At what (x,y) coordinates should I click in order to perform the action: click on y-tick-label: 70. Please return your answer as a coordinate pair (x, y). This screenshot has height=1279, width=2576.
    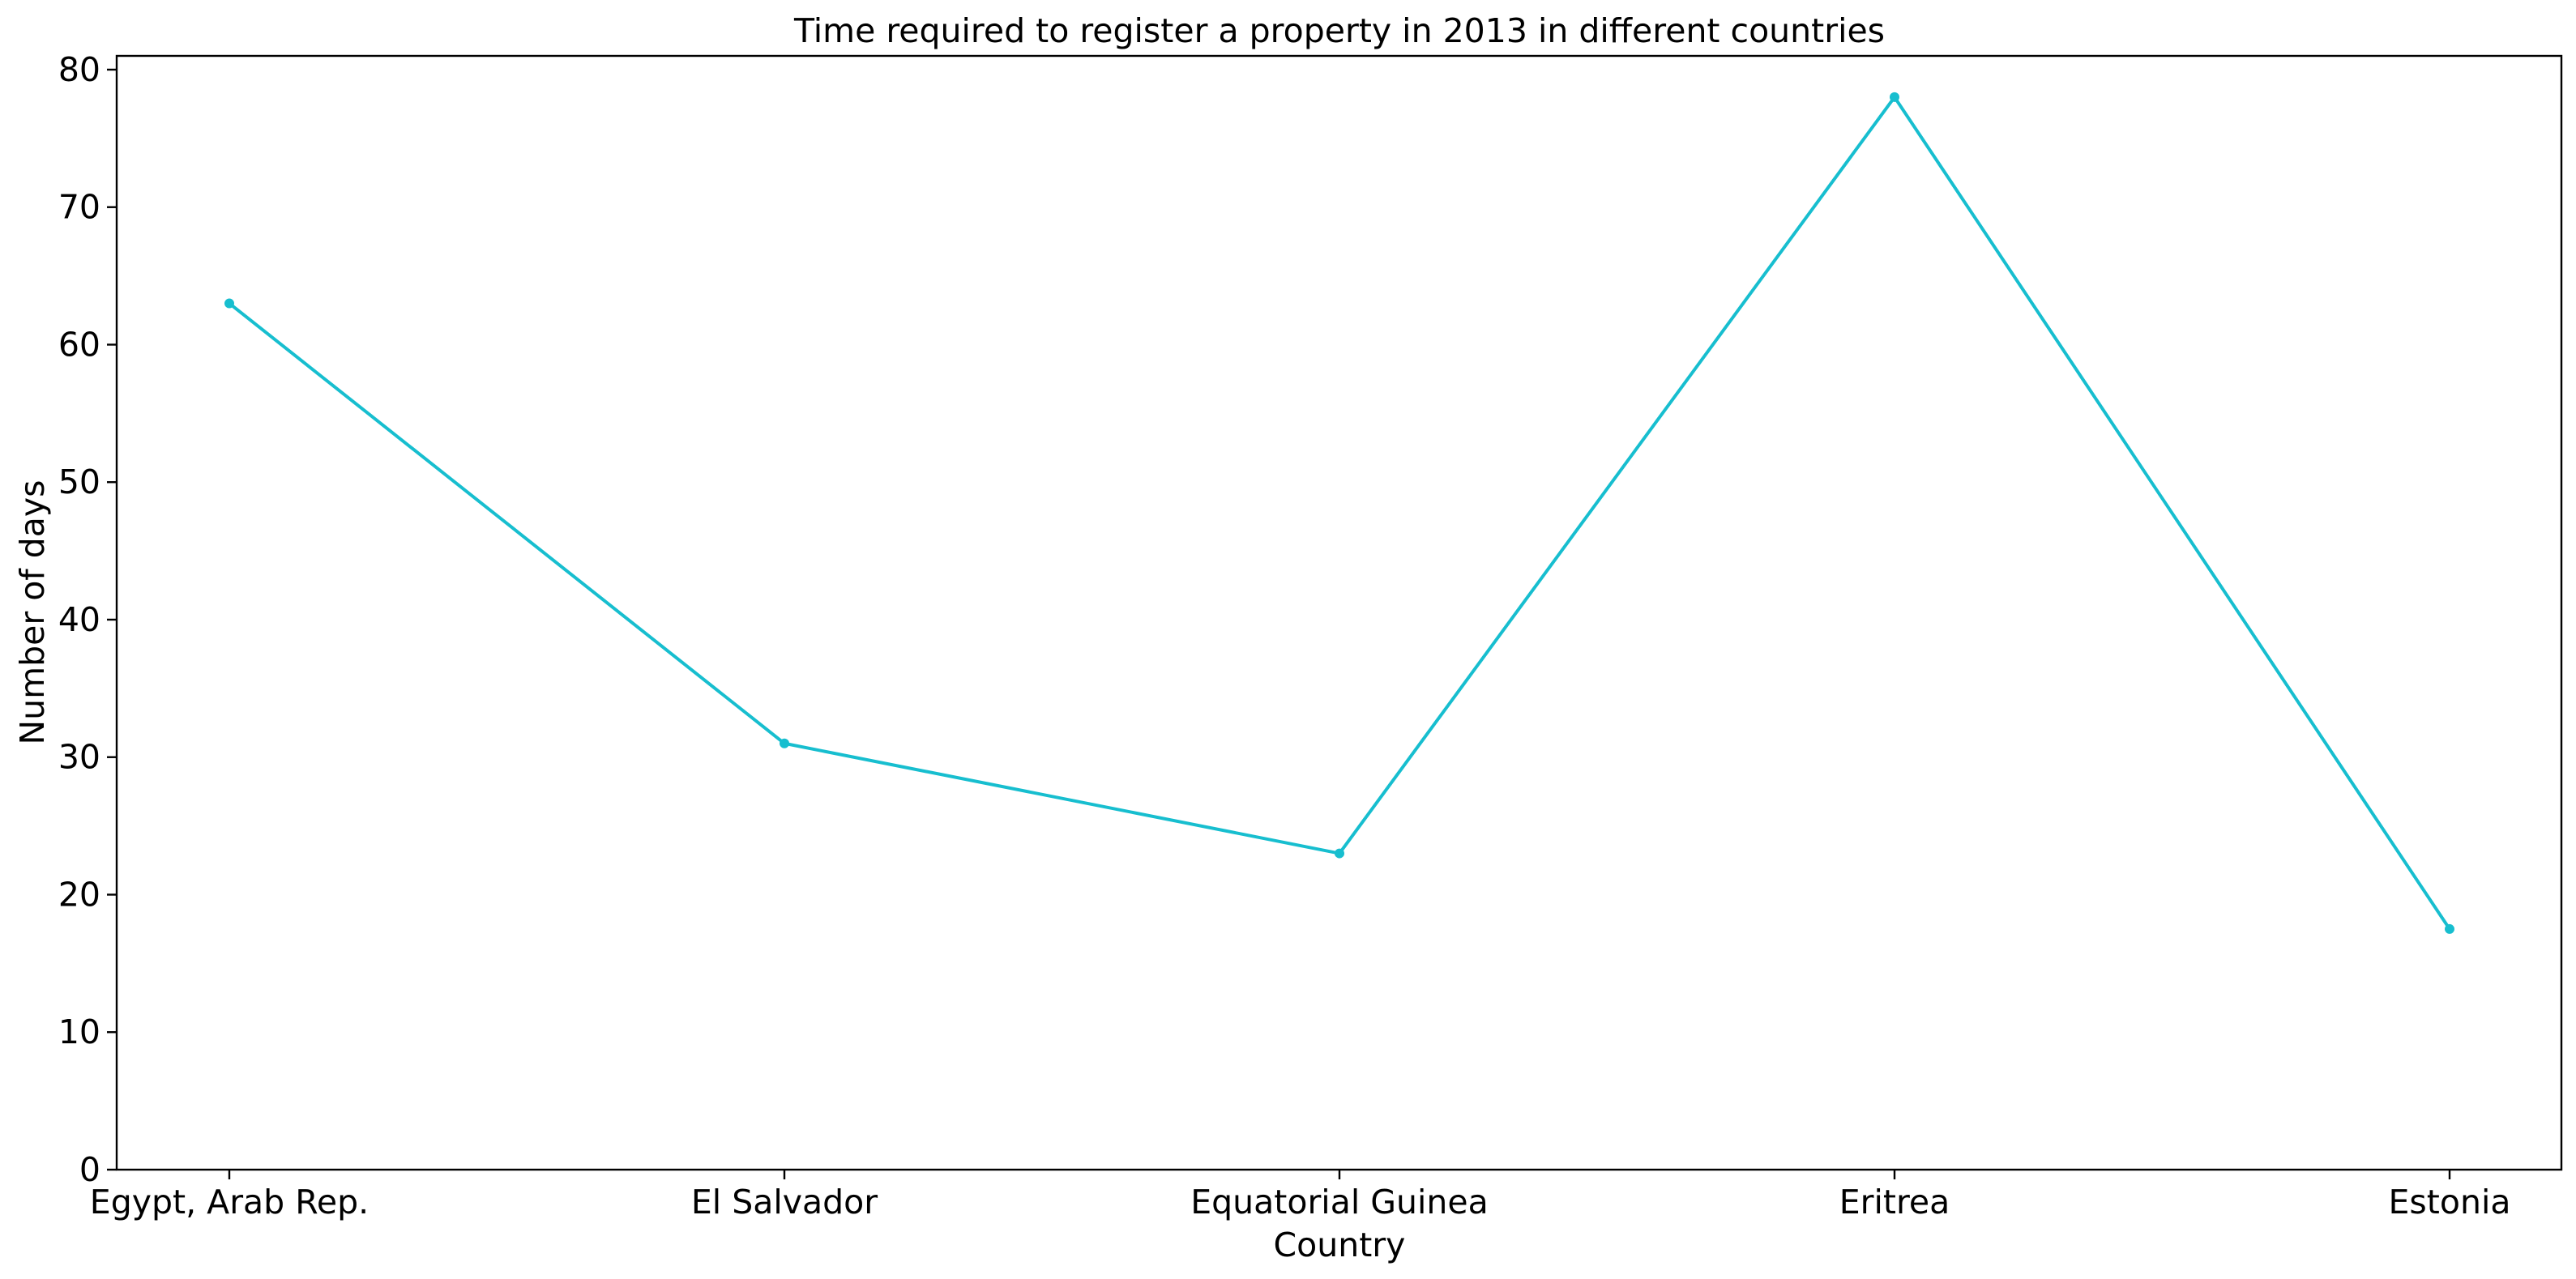
    Looking at the image, I should click on (79, 207).